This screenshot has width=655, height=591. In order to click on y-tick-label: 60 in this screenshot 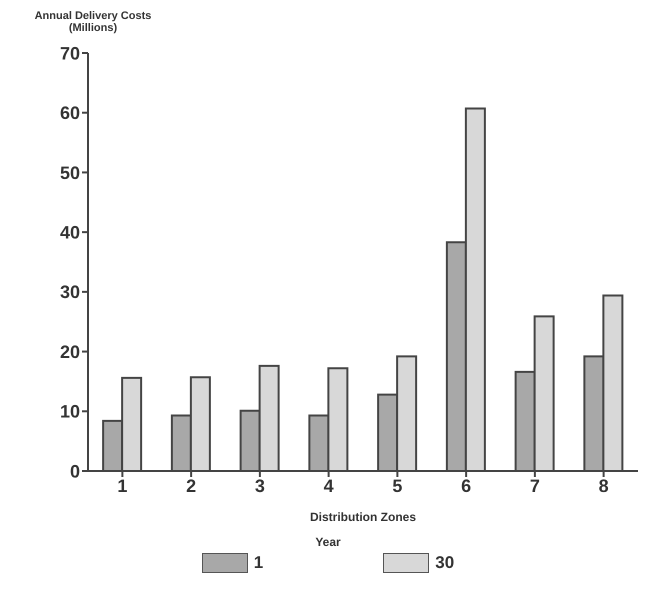, I will do `click(70, 113)`.